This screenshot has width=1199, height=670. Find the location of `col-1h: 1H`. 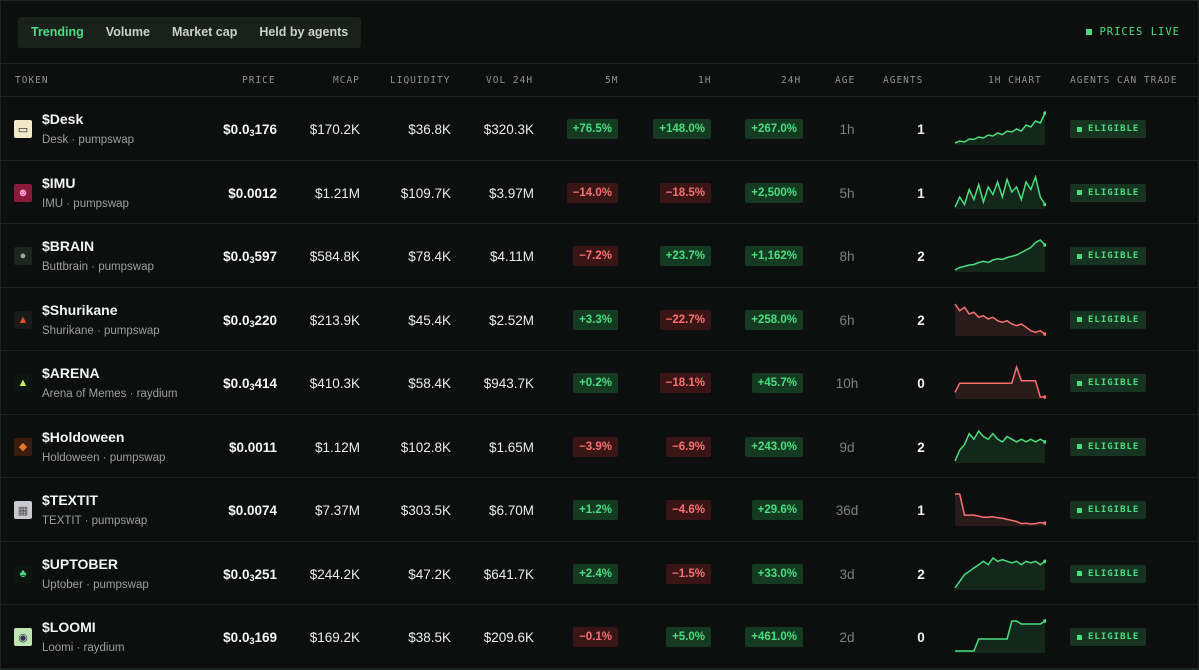

col-1h: 1H is located at coordinates (705, 80).